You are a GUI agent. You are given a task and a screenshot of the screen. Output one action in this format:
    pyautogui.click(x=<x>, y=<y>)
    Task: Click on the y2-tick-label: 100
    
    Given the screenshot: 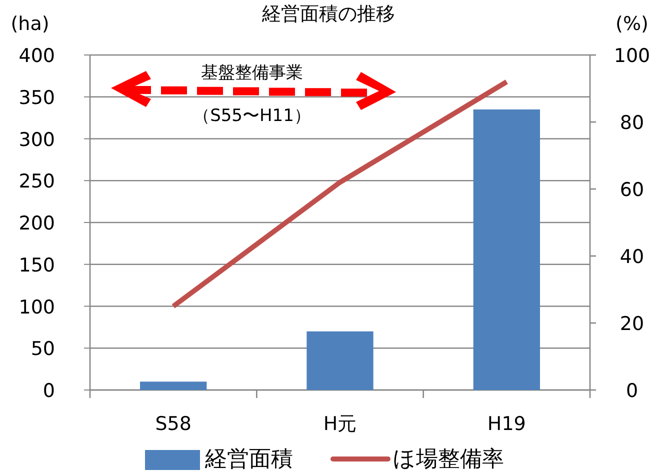 What is the action you would take?
    pyautogui.click(x=632, y=56)
    